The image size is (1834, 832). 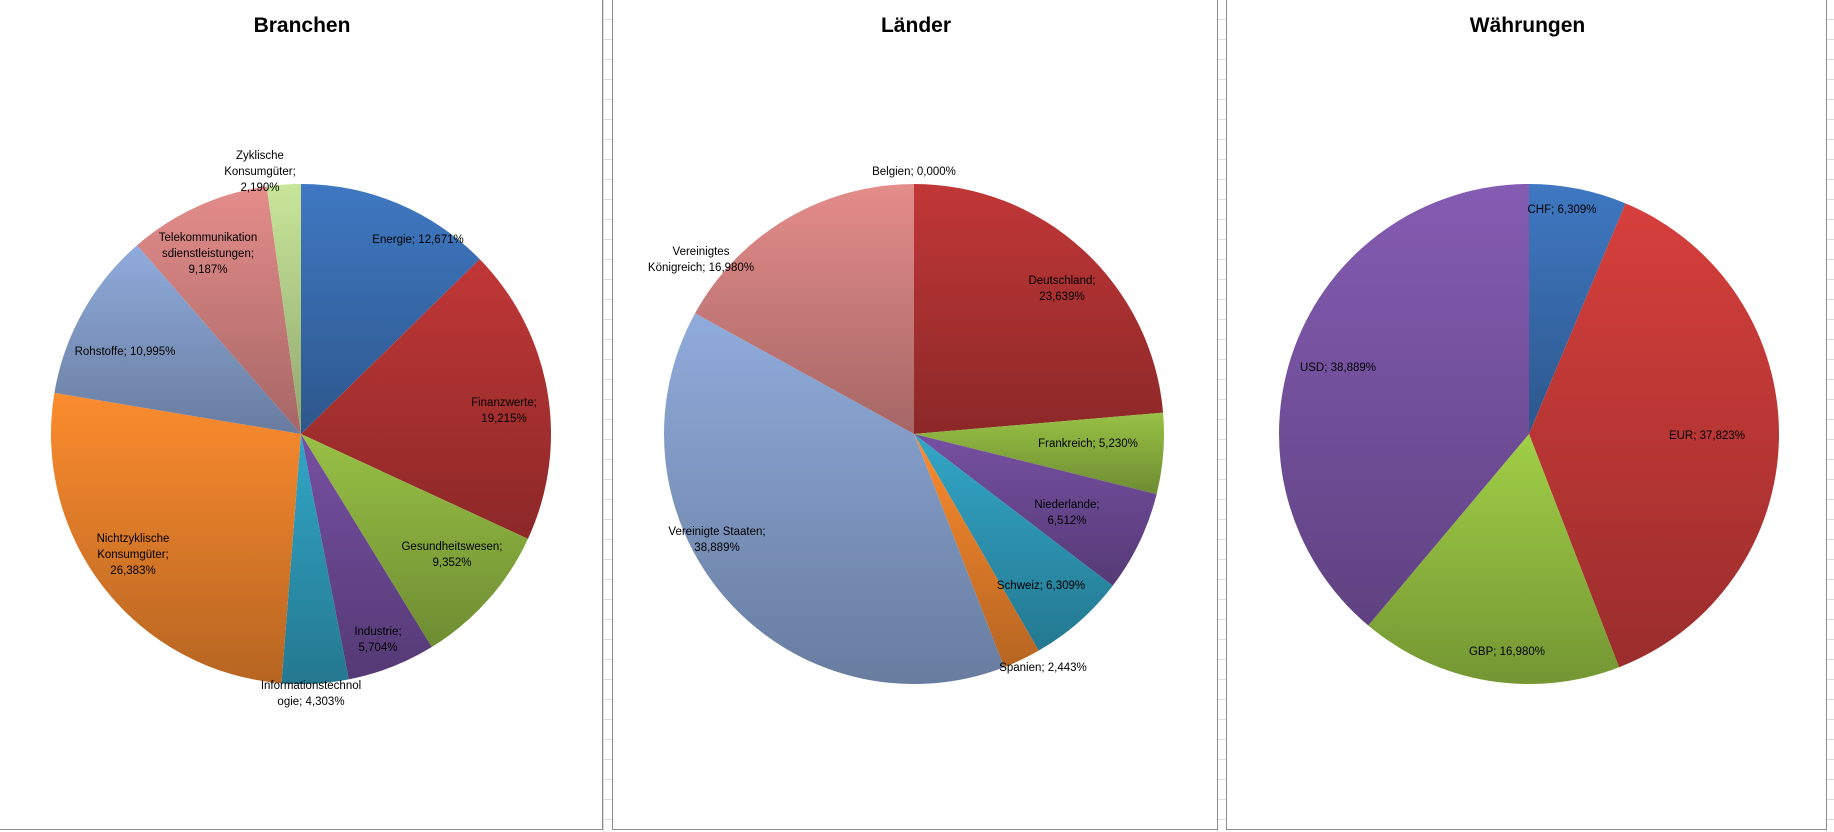 I want to click on pie-slice-finanzwerte, so click(x=426, y=399).